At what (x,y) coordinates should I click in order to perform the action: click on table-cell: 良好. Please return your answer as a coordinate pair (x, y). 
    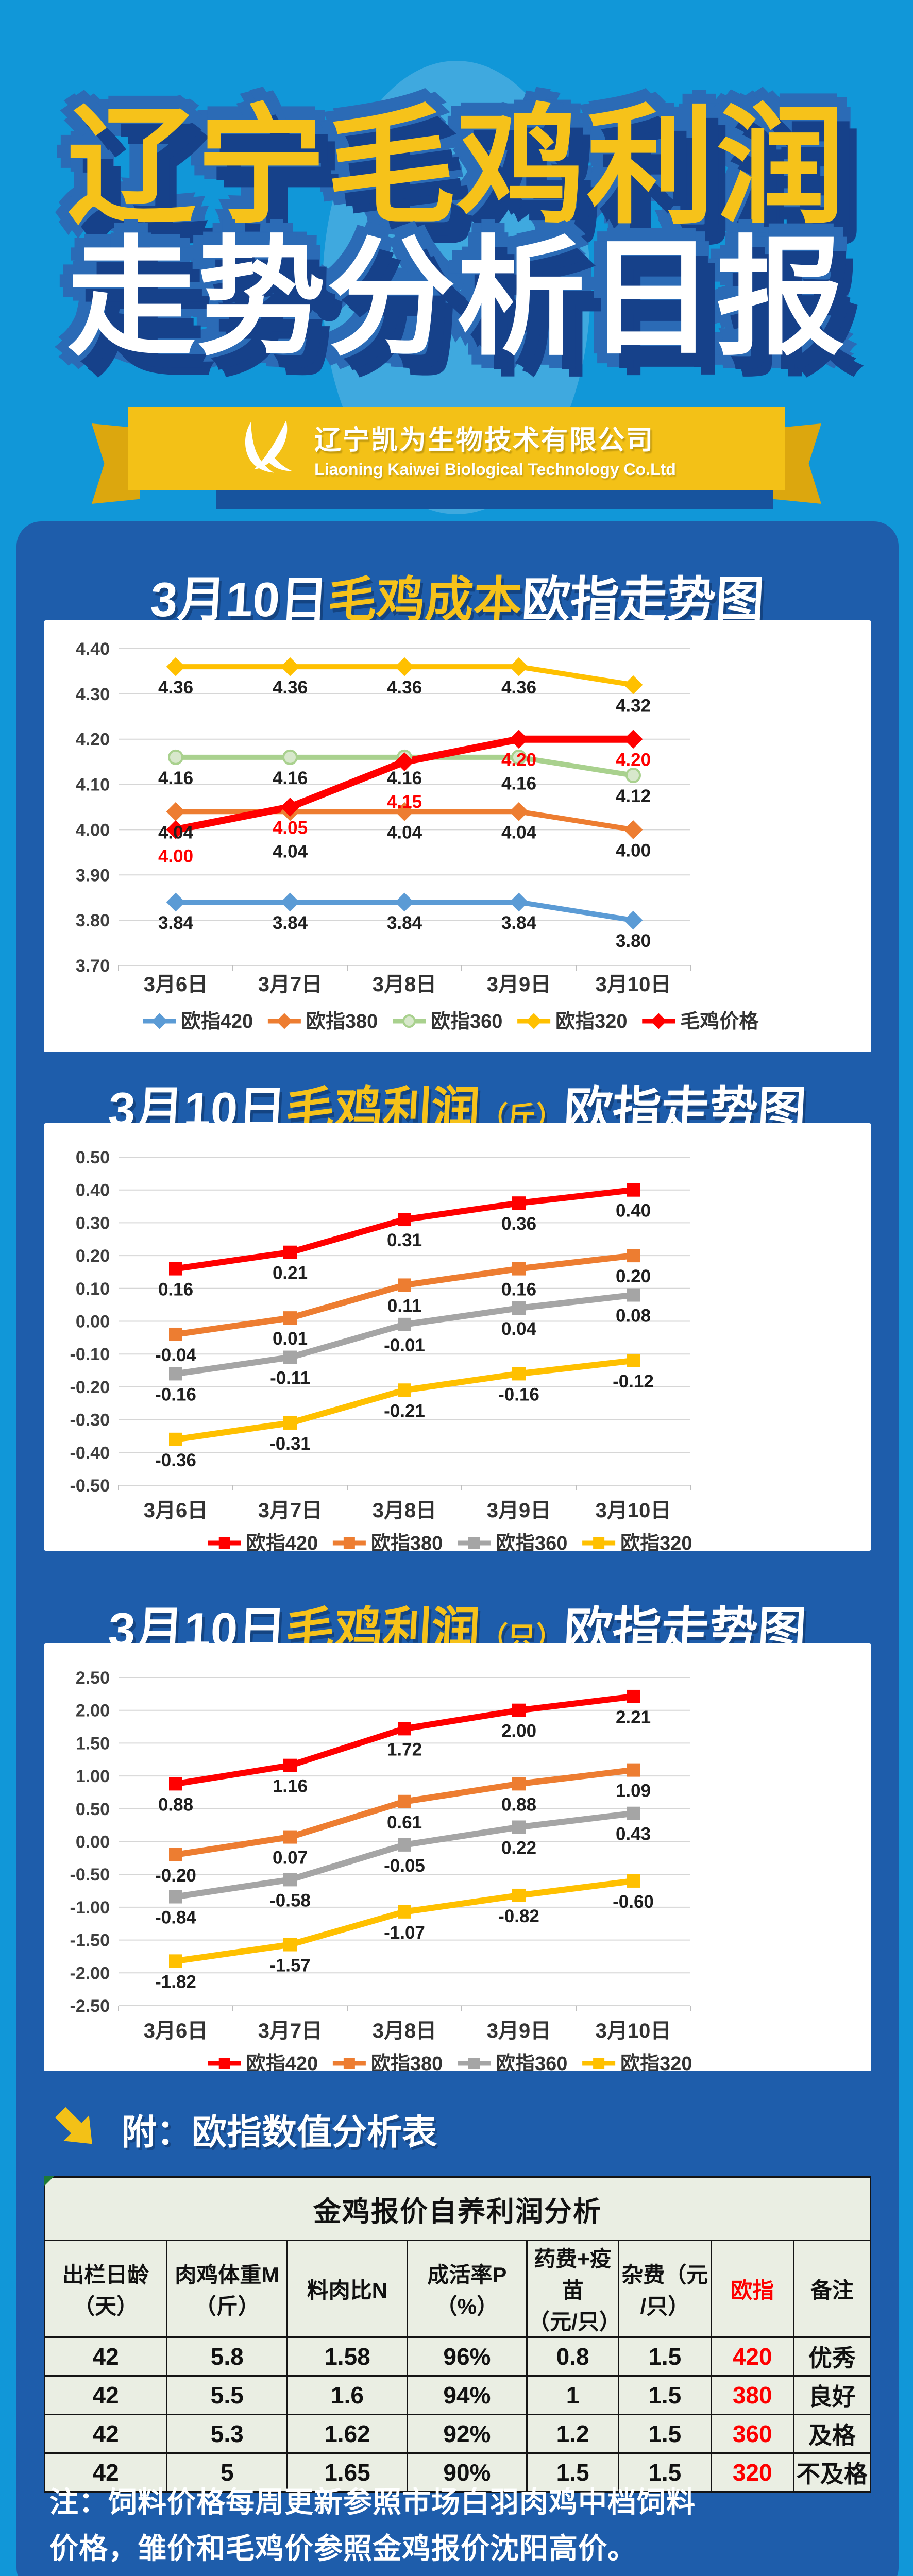
    Looking at the image, I should click on (832, 2395).